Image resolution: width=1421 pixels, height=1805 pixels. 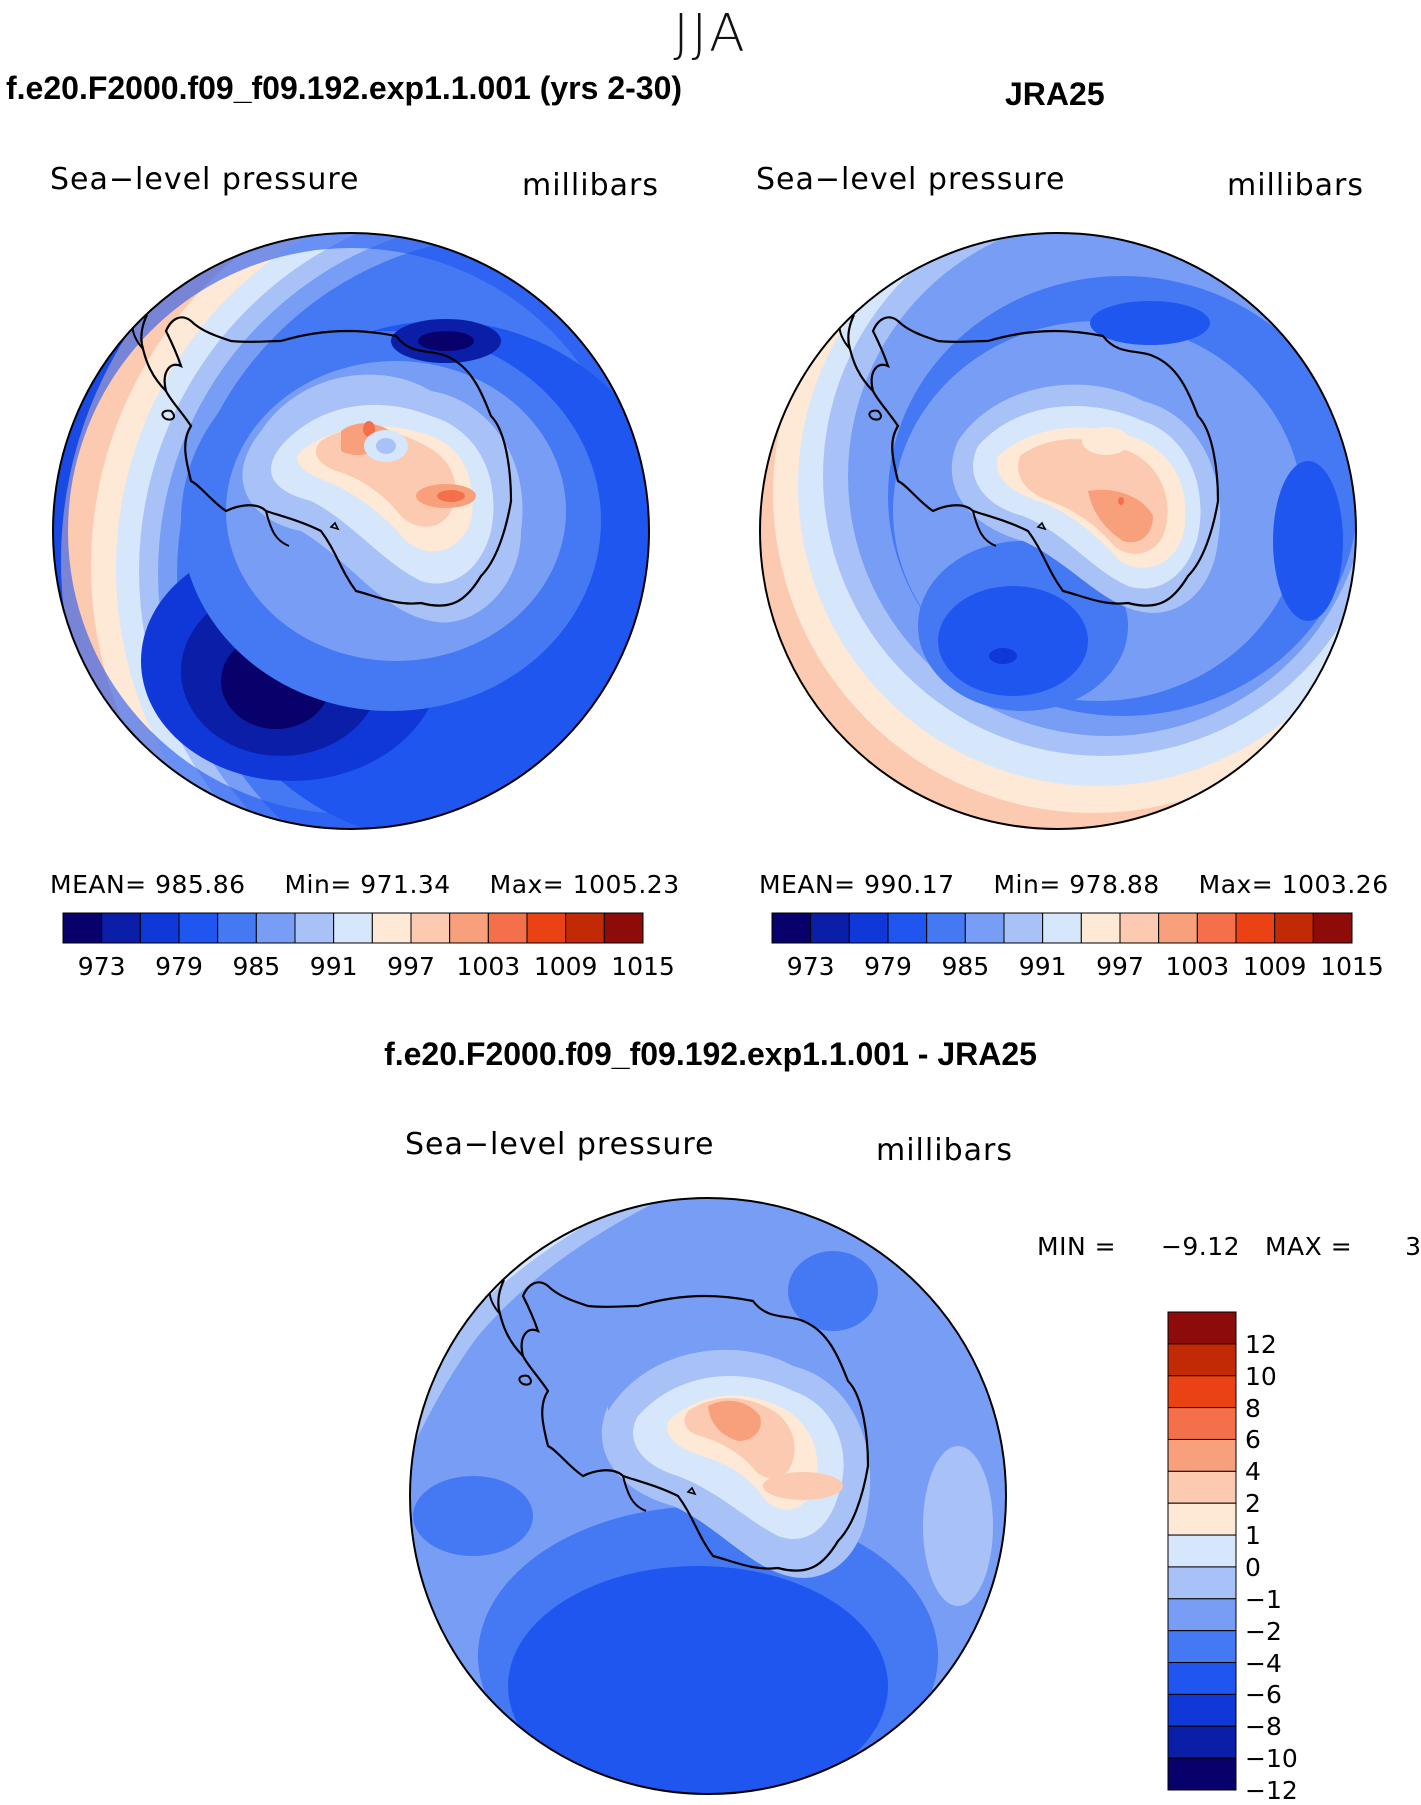 I want to click on diff-colorbar-tick: −1, so click(x=1263, y=1599).